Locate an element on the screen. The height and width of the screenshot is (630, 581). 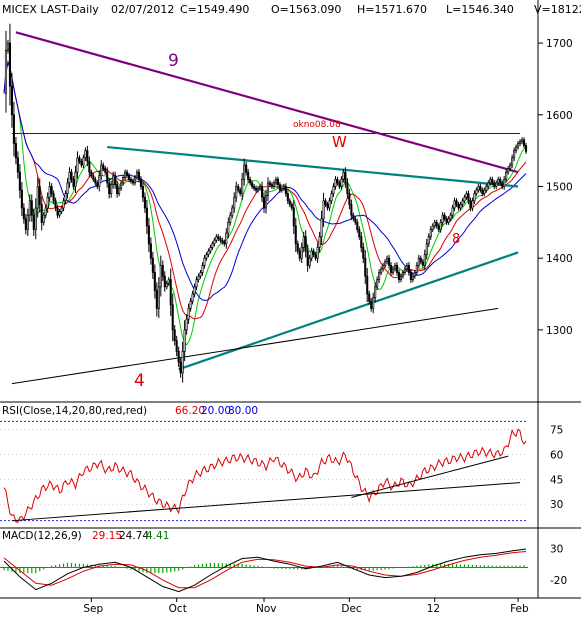
header-date: 02/07/2012 is located at coordinates (142, 9).